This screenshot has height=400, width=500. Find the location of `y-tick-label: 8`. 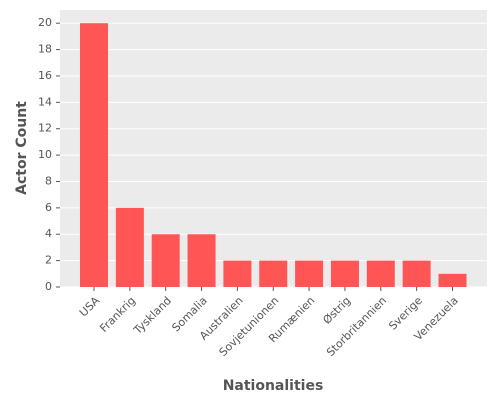

y-tick-label: 8 is located at coordinates (48, 180).